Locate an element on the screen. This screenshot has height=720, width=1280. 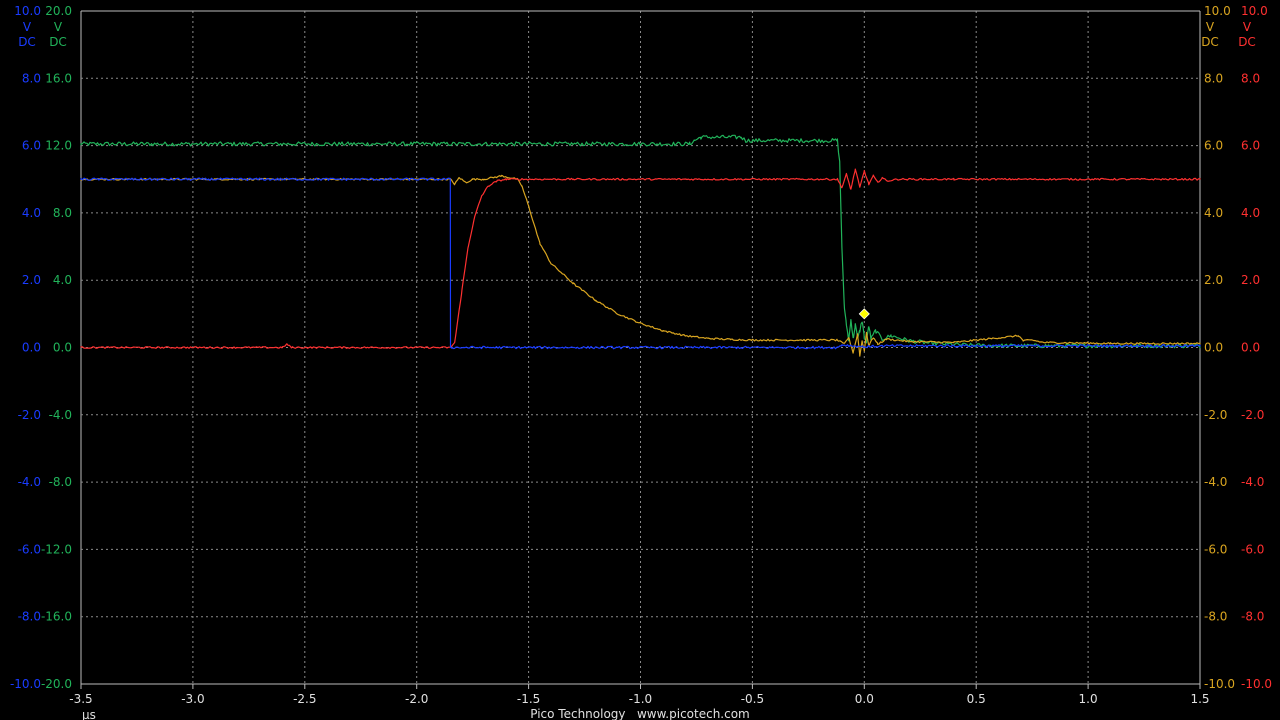
x-tick-label: -2.0 is located at coordinates (416, 699).